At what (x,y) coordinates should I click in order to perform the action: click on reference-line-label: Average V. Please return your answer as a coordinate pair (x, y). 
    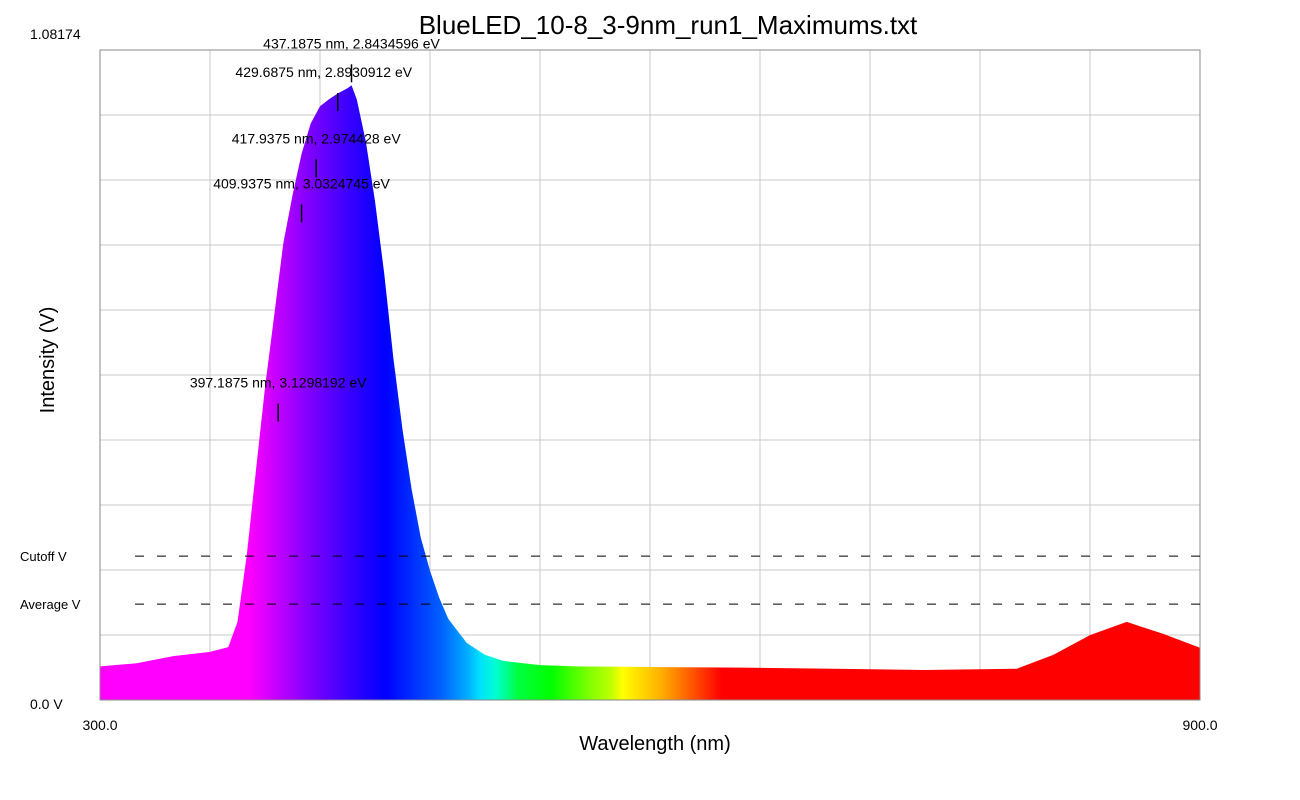
    Looking at the image, I should click on (50, 604).